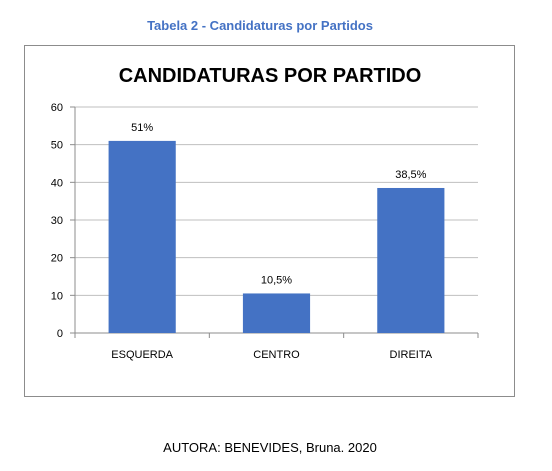  I want to click on x-category-label: ESQUERDA, so click(142, 355).